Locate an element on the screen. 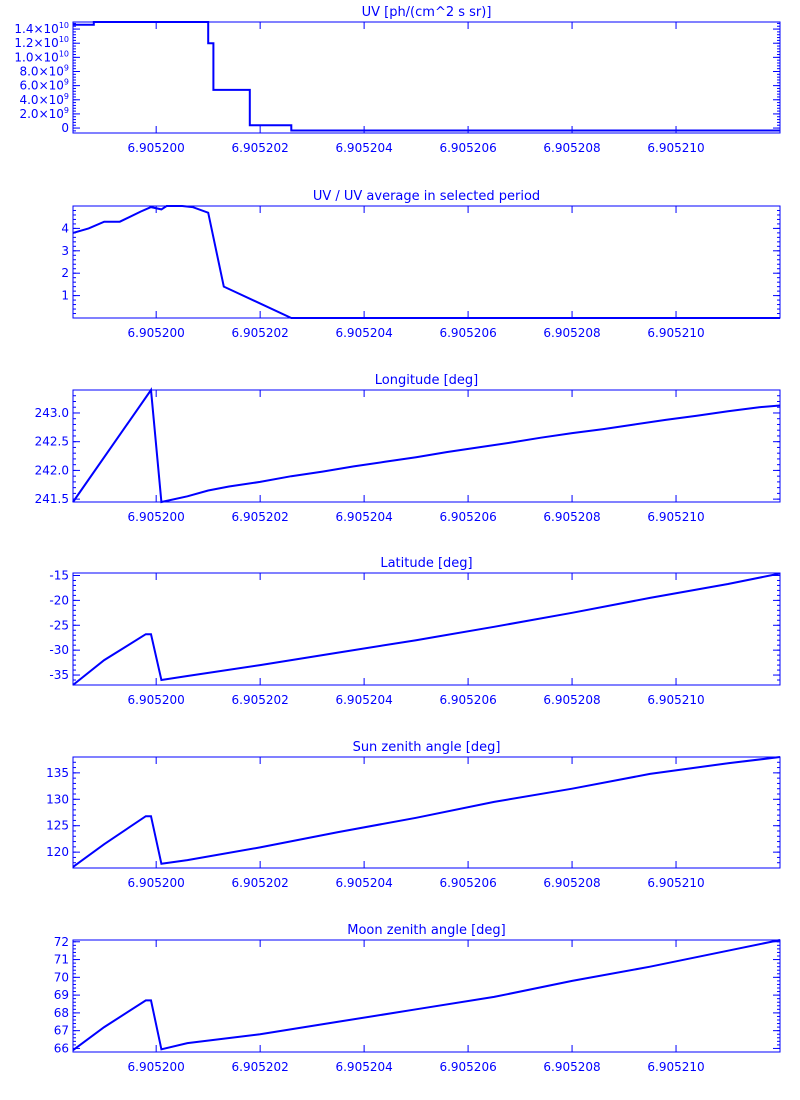 This screenshot has height=1100, width=800. y-tick-label-base: 1.2×10 is located at coordinates (36, 43).